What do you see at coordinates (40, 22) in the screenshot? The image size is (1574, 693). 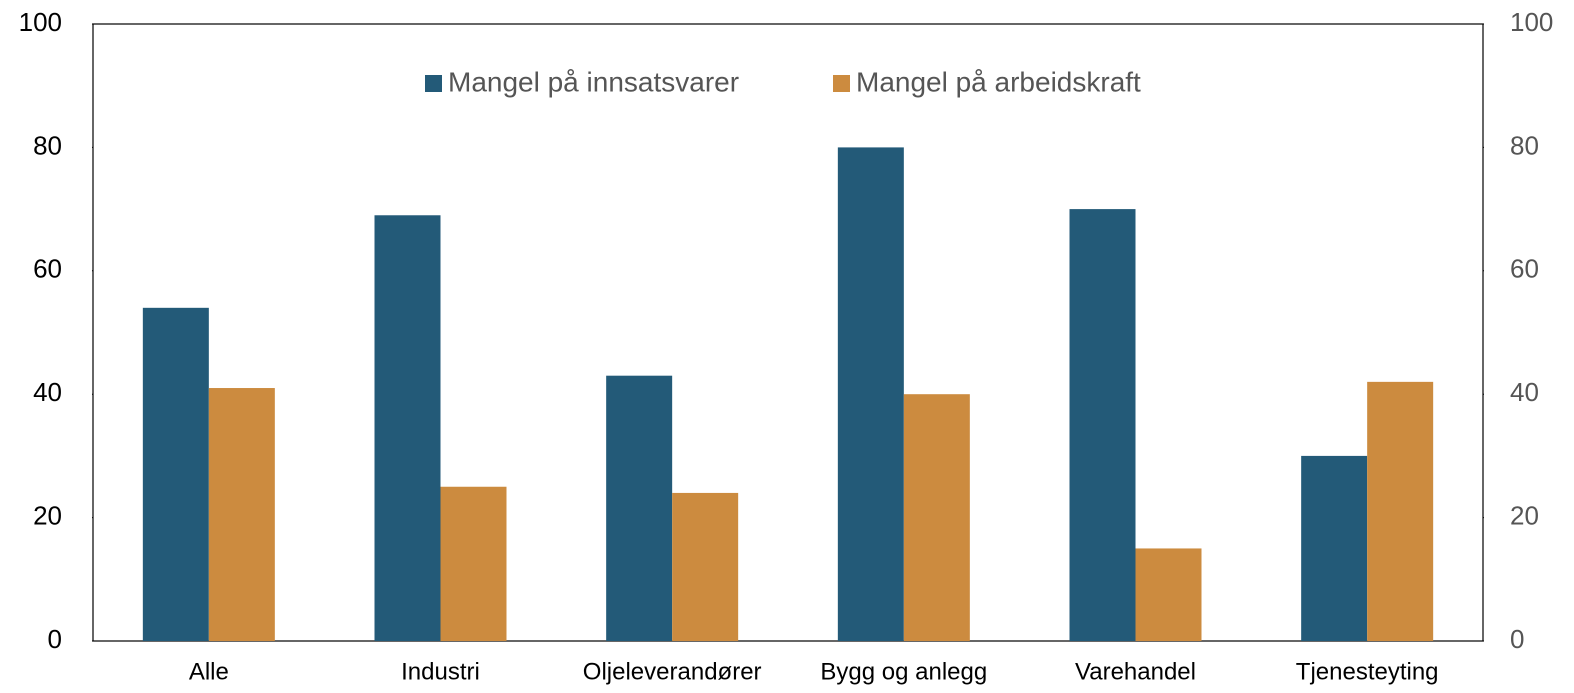 I see `y-tick-label: 100` at bounding box center [40, 22].